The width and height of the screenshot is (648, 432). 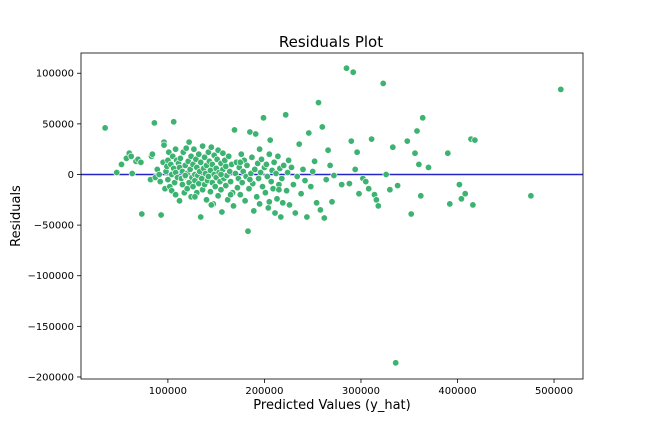 I want to click on x-tick-label: 300000, so click(x=361, y=391).